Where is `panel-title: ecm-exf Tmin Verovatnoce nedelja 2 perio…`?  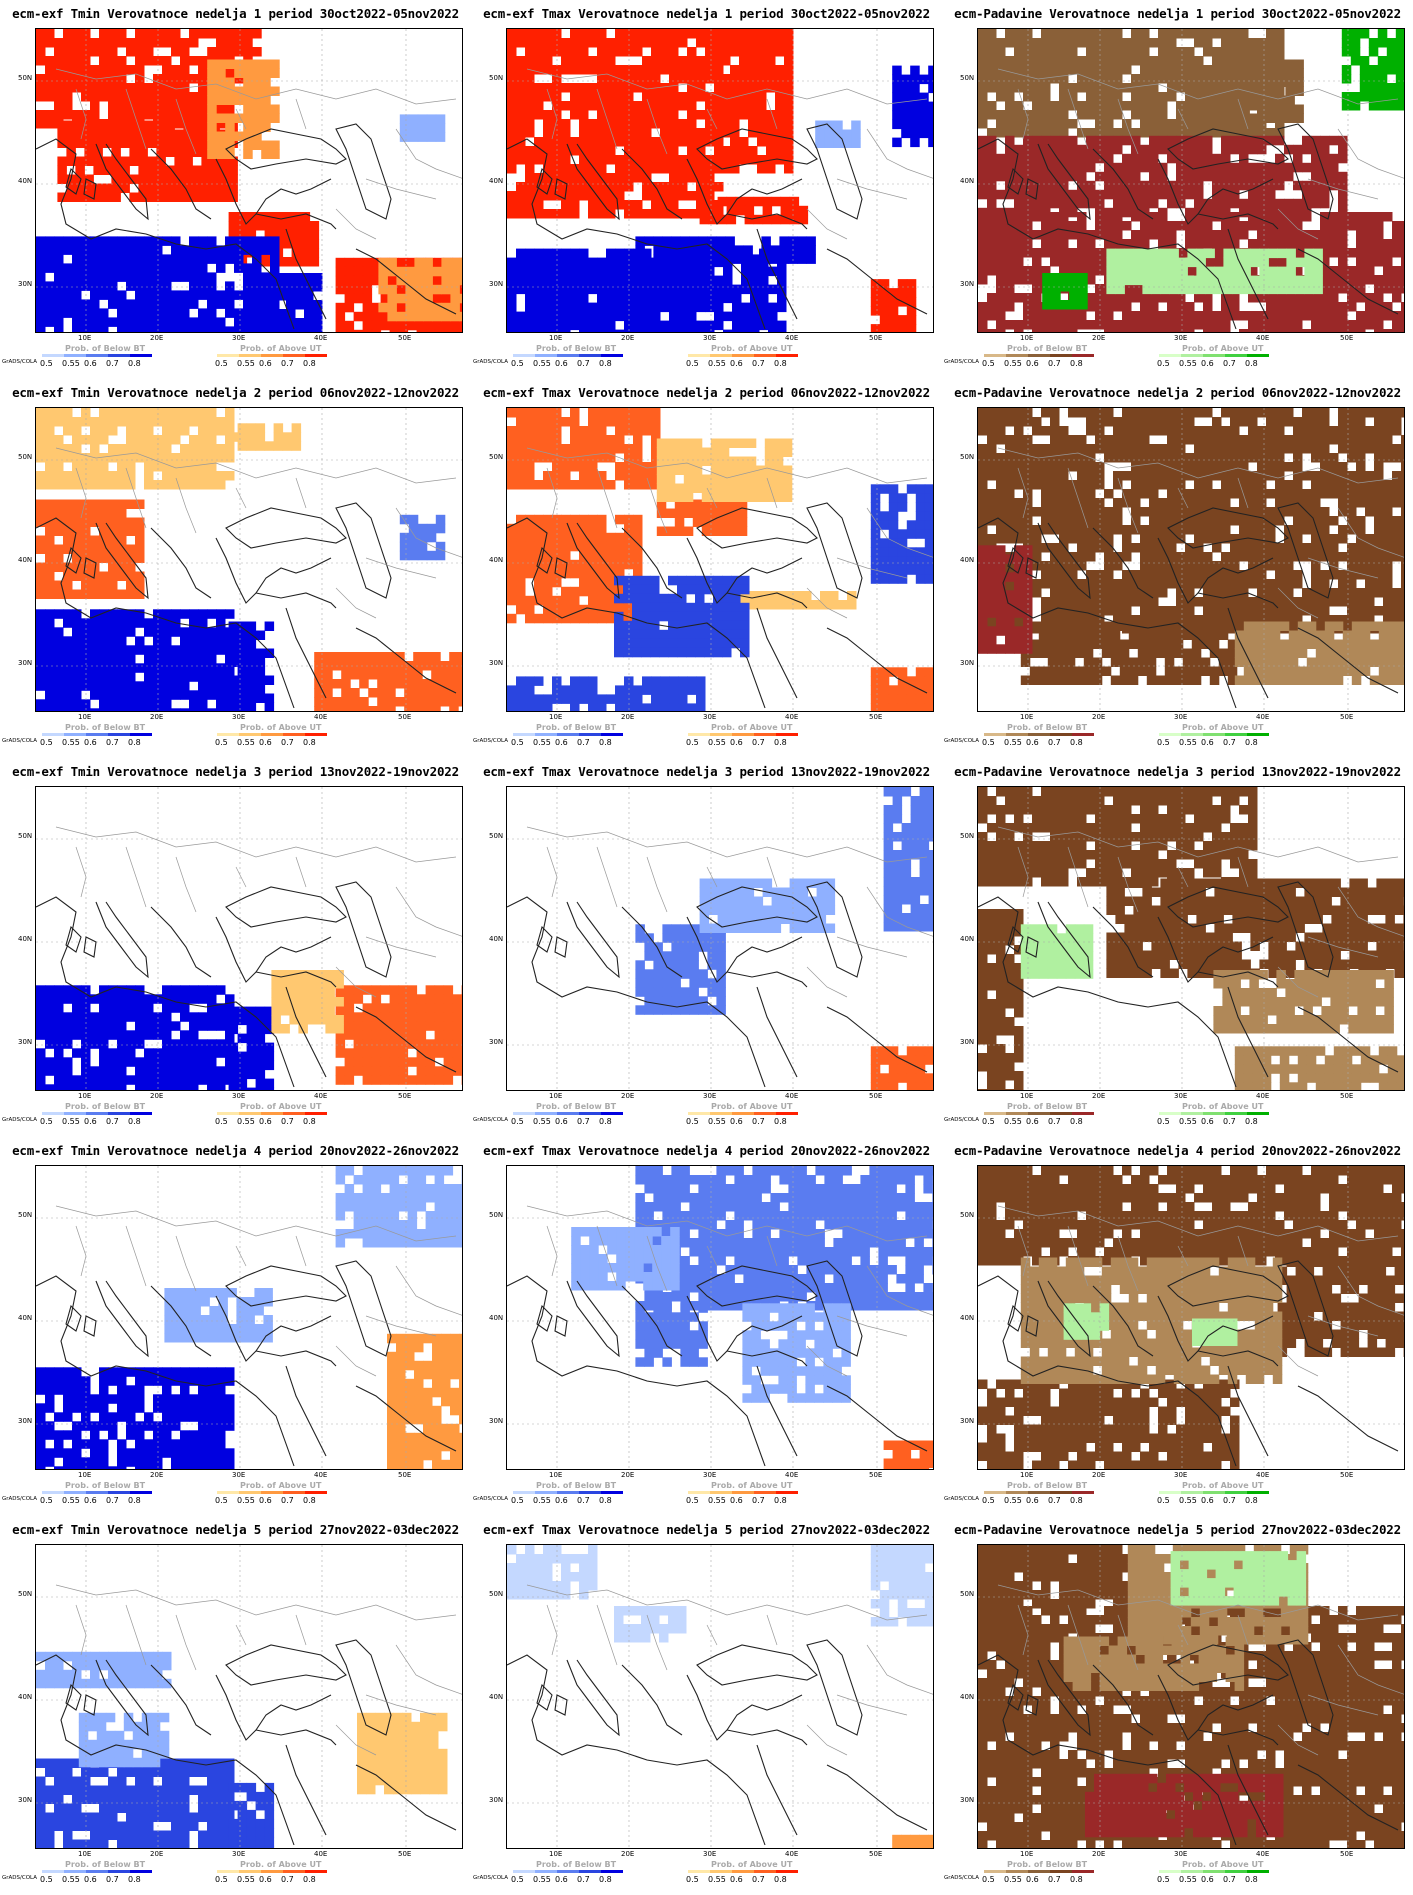 panel-title: ecm-exf Tmin Verovatnoce nedelja 2 perio… is located at coordinates (235, 392).